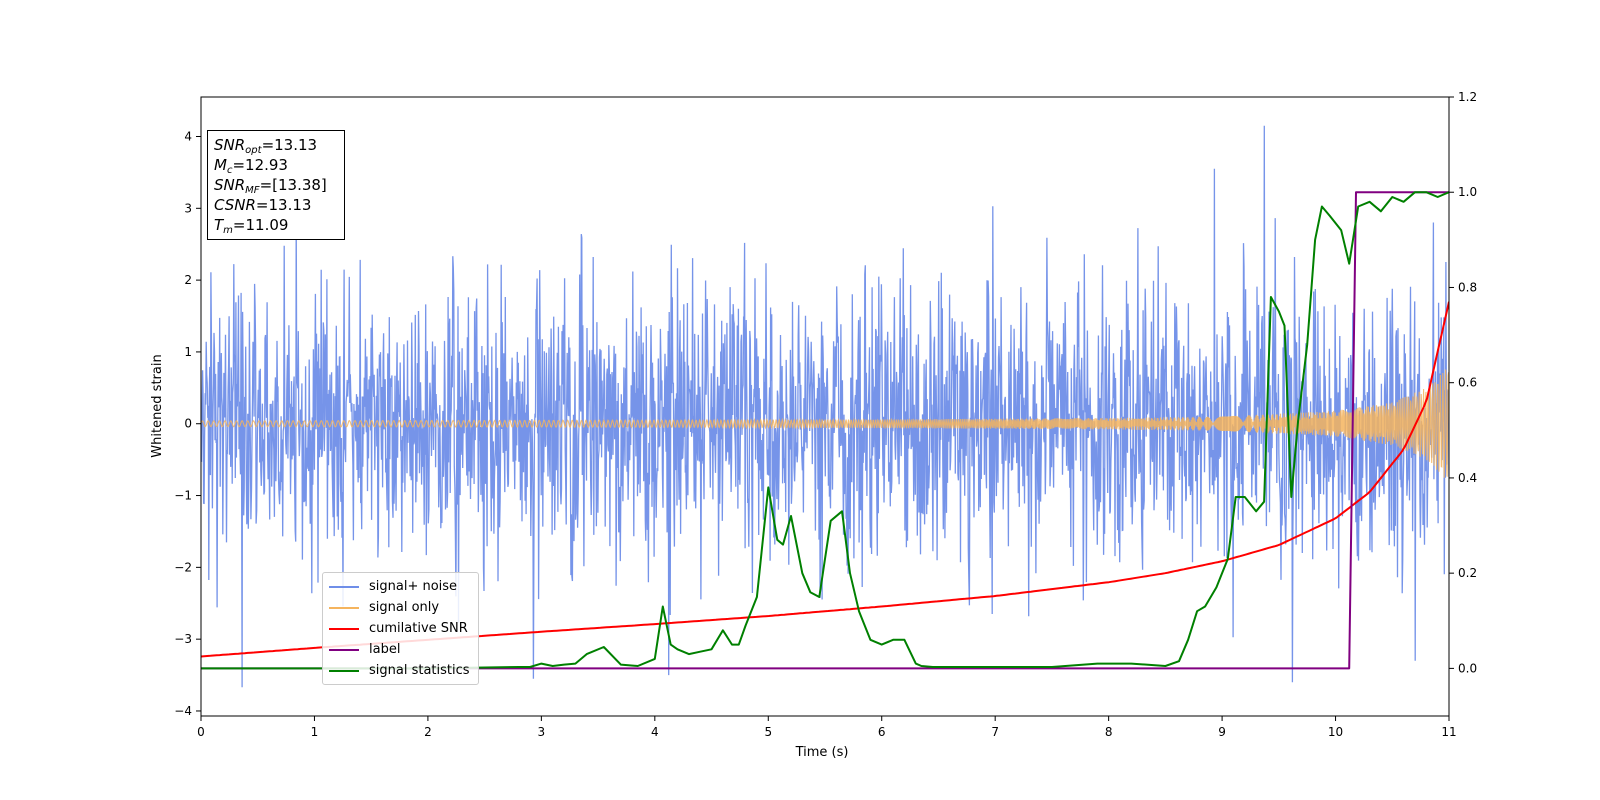  What do you see at coordinates (542, 732) in the screenshot?
I see `x-tick-label: 3` at bounding box center [542, 732].